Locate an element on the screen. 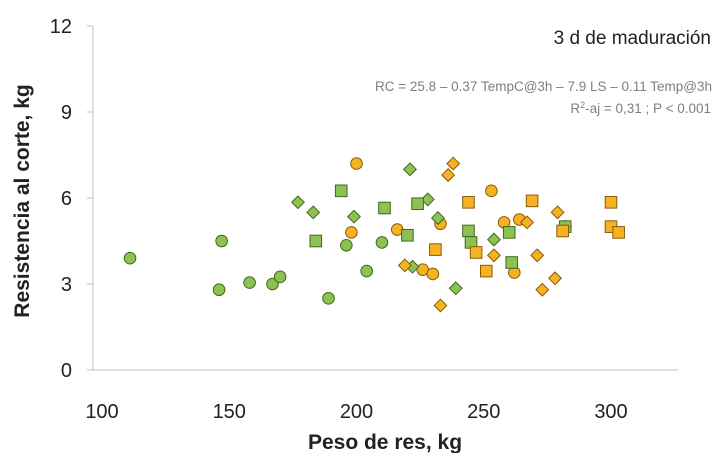  x-tick-labels: 100 150 200 250 300 is located at coordinates (356, 412).